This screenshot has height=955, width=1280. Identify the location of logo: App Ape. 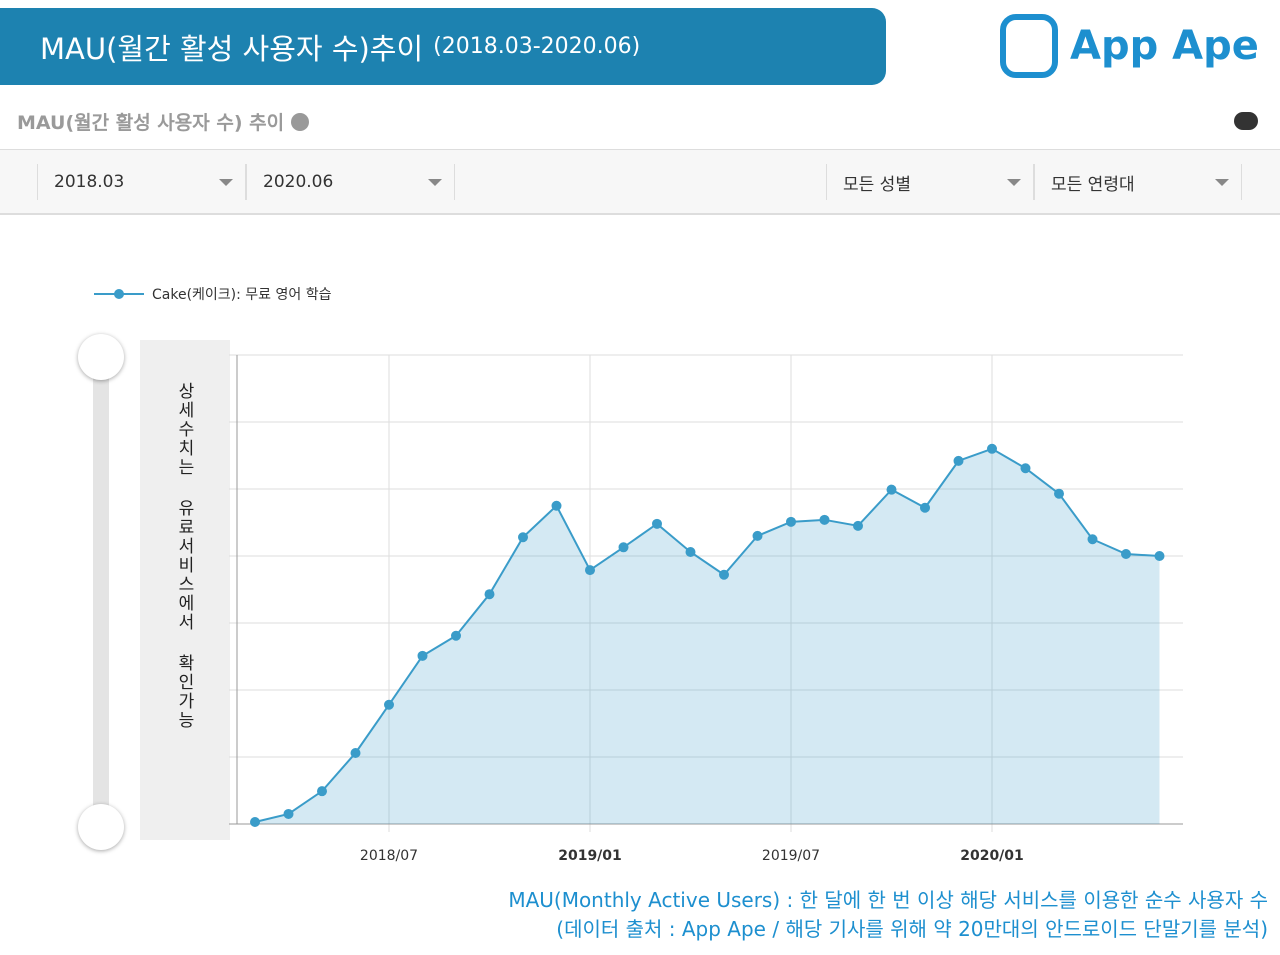
(1129, 46).